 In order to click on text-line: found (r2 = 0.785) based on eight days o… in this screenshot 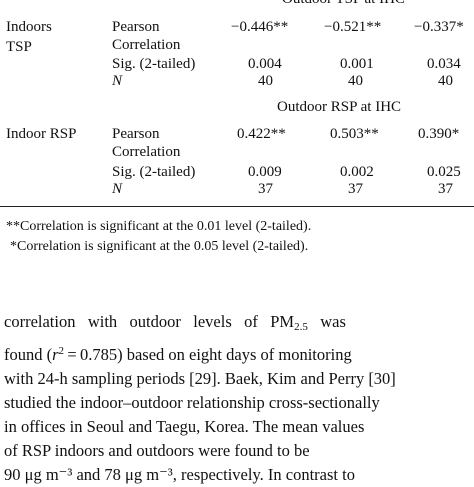, I will do `click(178, 354)`.